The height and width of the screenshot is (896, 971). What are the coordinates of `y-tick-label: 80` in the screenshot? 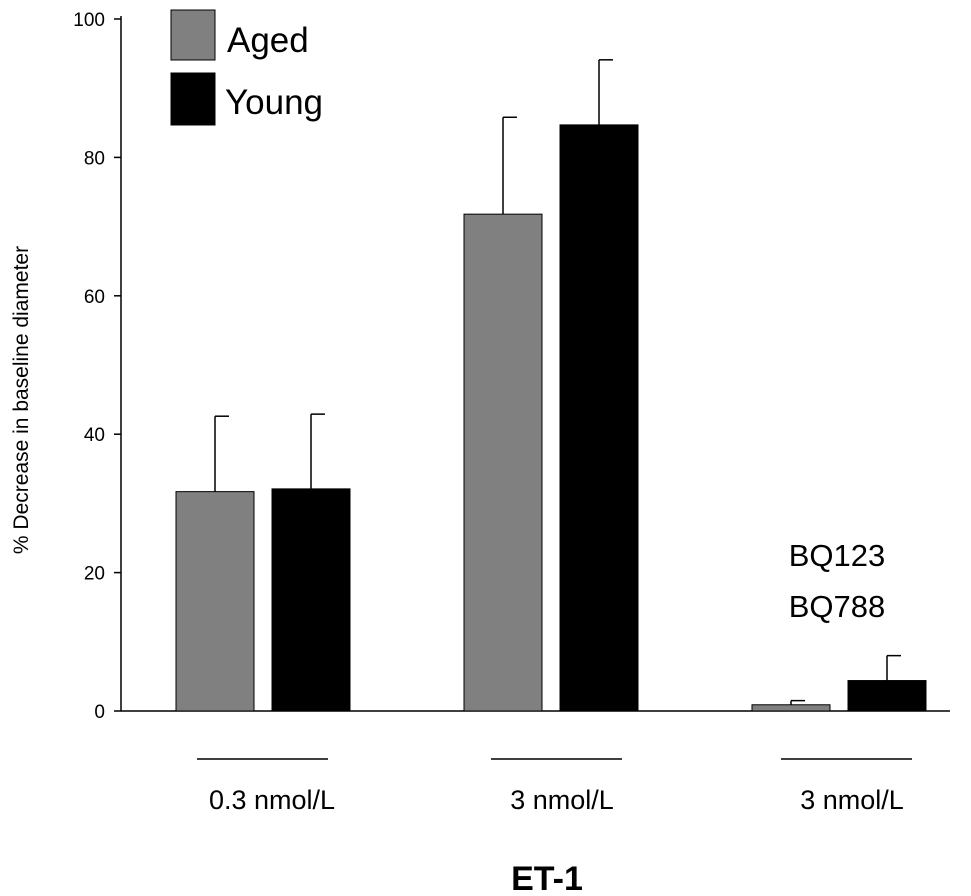 It's located at (94, 158).